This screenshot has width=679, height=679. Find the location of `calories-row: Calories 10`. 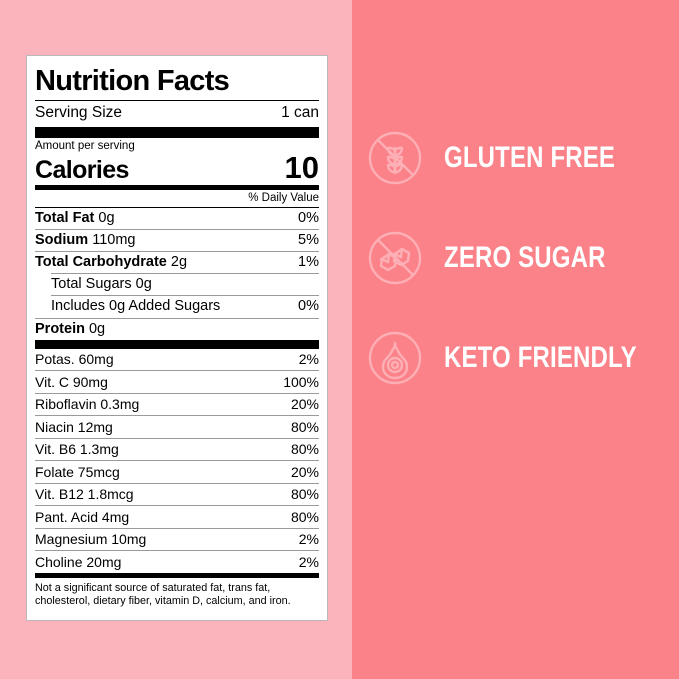

calories-row: Calories 10 is located at coordinates (177, 168).